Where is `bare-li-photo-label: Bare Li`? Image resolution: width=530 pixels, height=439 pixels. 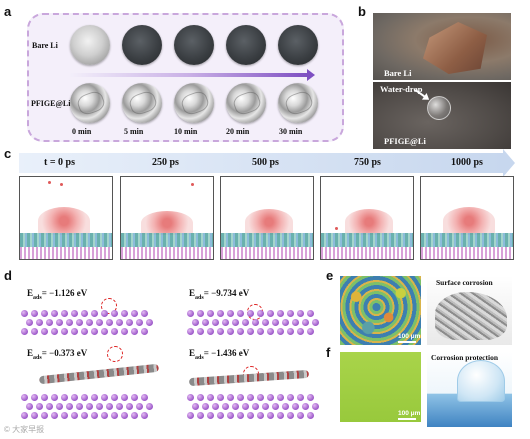
bare-li-photo-label: Bare Li is located at coordinates (398, 73).